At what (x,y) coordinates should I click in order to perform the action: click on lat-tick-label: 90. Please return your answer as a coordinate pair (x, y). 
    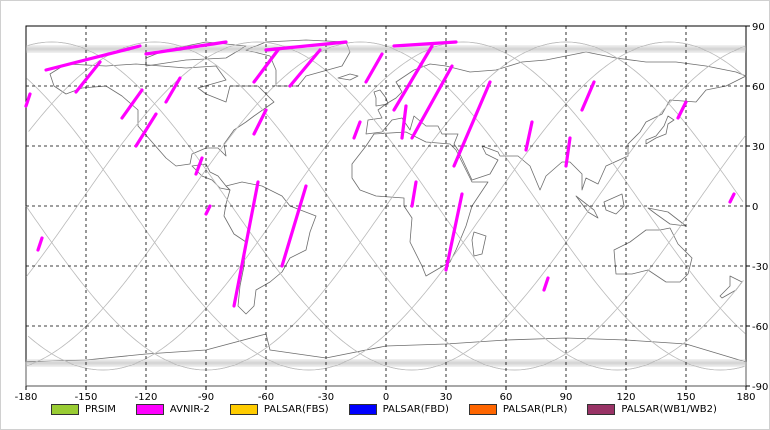
    Looking at the image, I should click on (758, 27).